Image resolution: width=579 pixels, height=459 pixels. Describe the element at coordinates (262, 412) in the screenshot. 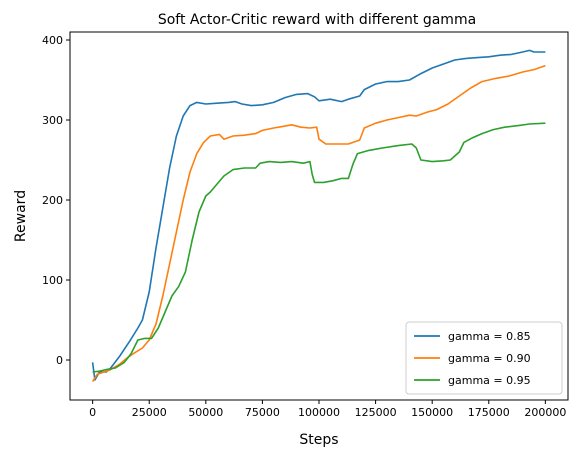

I see `x-tick-label-3: 75000` at that location.